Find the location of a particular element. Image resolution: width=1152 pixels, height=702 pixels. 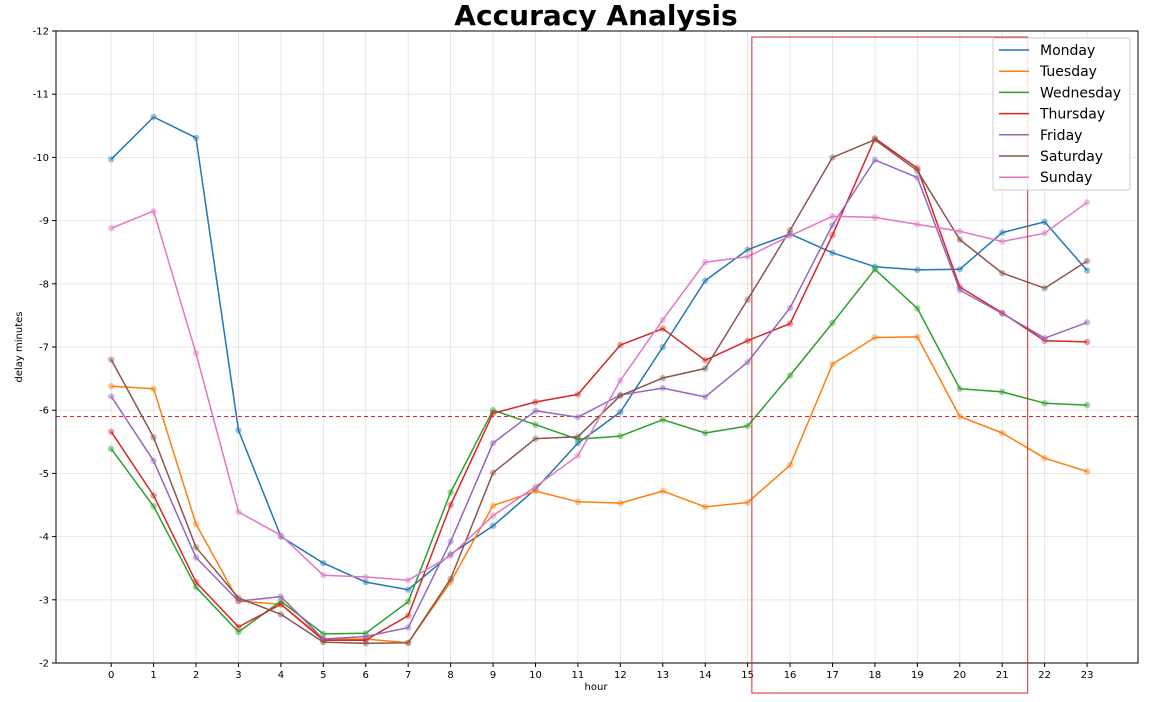

x-tick-label: 5 is located at coordinates (323, 675).